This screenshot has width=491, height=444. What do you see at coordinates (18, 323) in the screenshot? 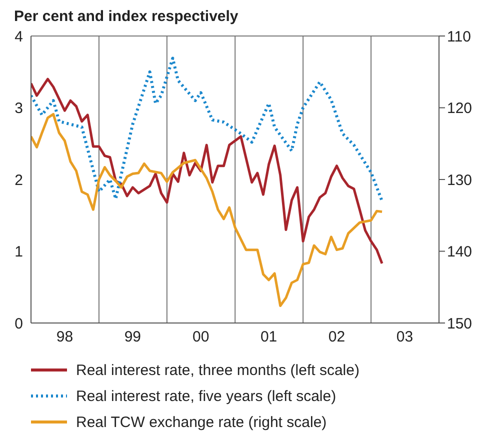
I see `y-tick-label: 0` at bounding box center [18, 323].